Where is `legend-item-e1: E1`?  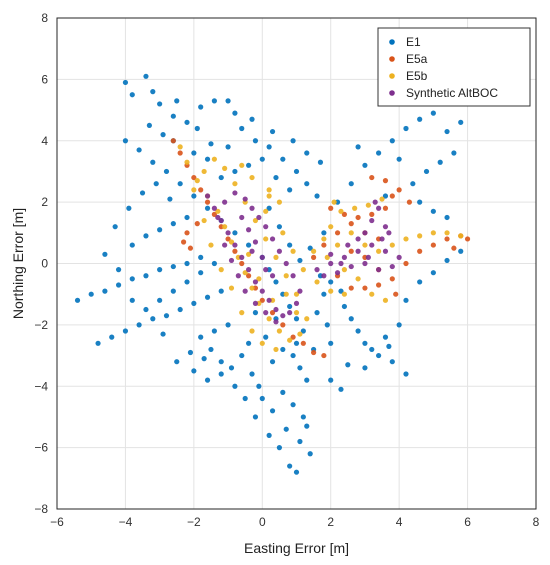 legend-item-e1: E1 is located at coordinates (405, 42).